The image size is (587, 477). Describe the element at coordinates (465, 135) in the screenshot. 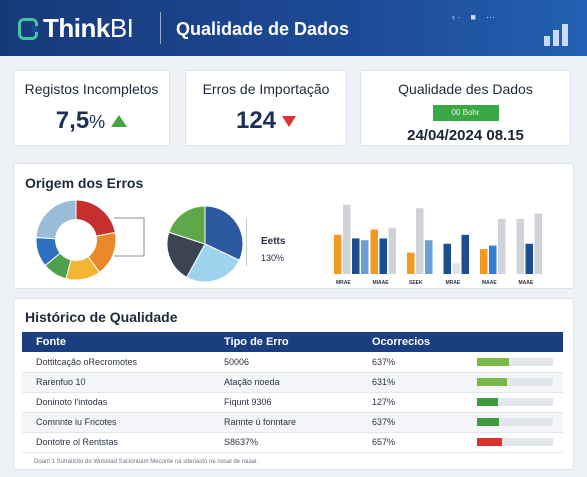

I see `quality-timestamp: 24/04/2024 08.15` at that location.